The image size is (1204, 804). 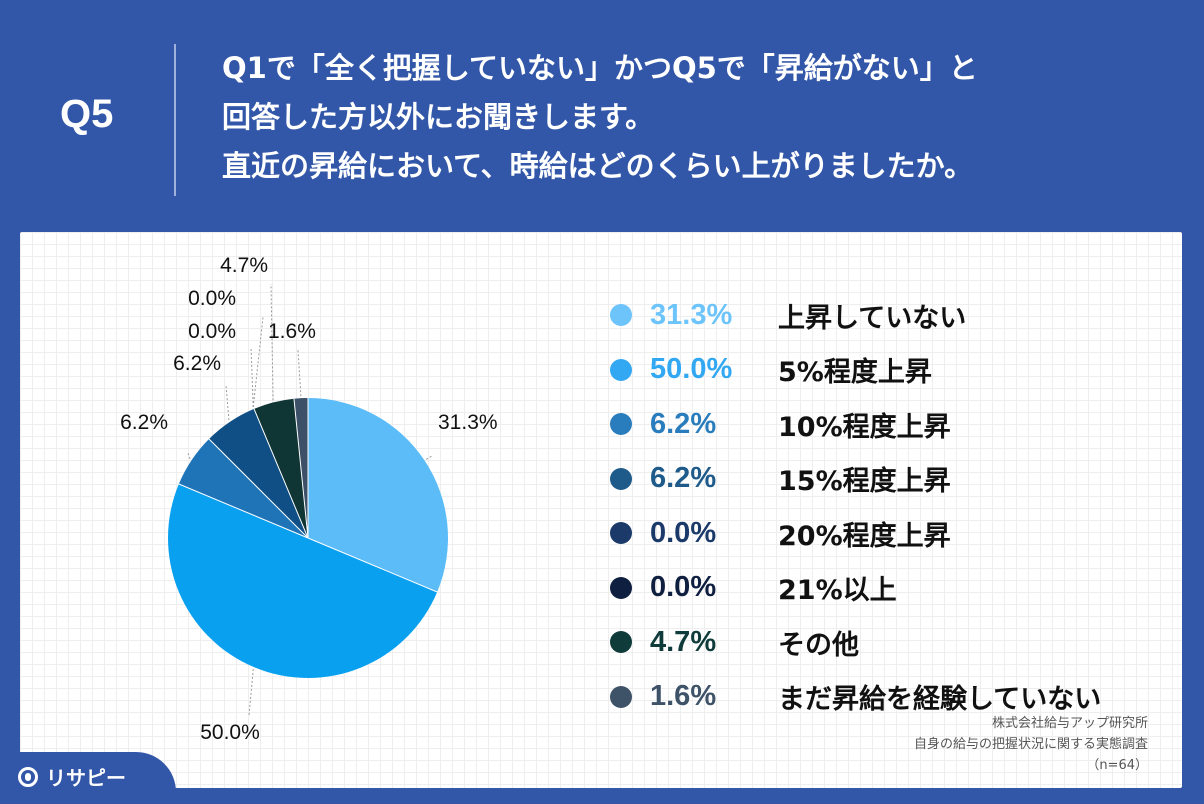 I want to click on question-line: 直近の昇給において、時給はどのくらい上がりましたか。, so click(x=598, y=166).